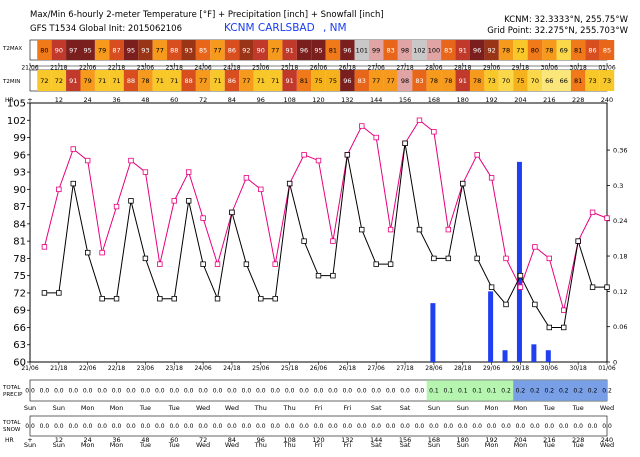 The image size is (640, 457). Describe the element at coordinates (203, 50) in the screenshot. I see `t2max-cell-value: 85` at that location.